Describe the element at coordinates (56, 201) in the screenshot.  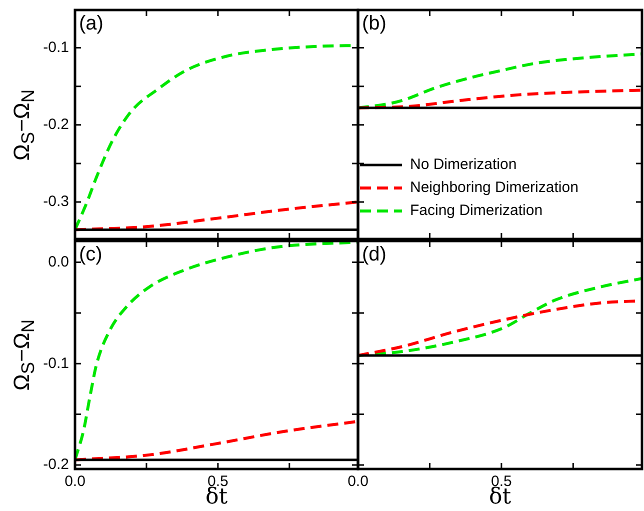
I see `y-tick-label: -0.3` at that location.